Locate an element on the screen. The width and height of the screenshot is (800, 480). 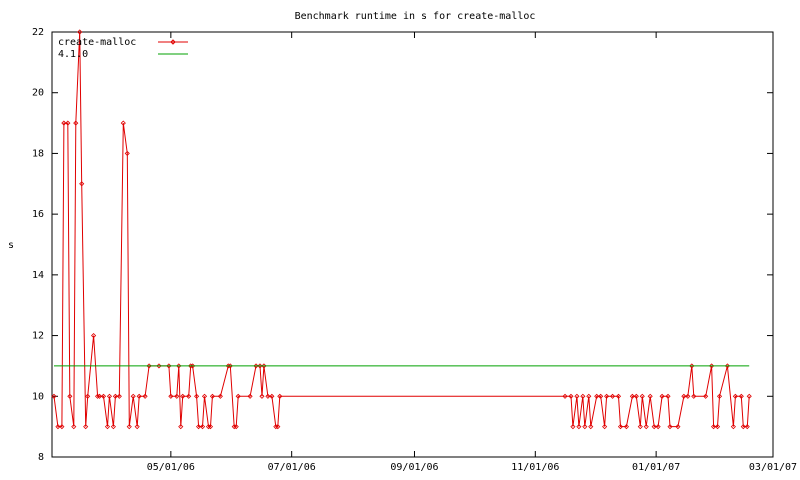
x-tick-label: 07/01/06 is located at coordinates (292, 467).